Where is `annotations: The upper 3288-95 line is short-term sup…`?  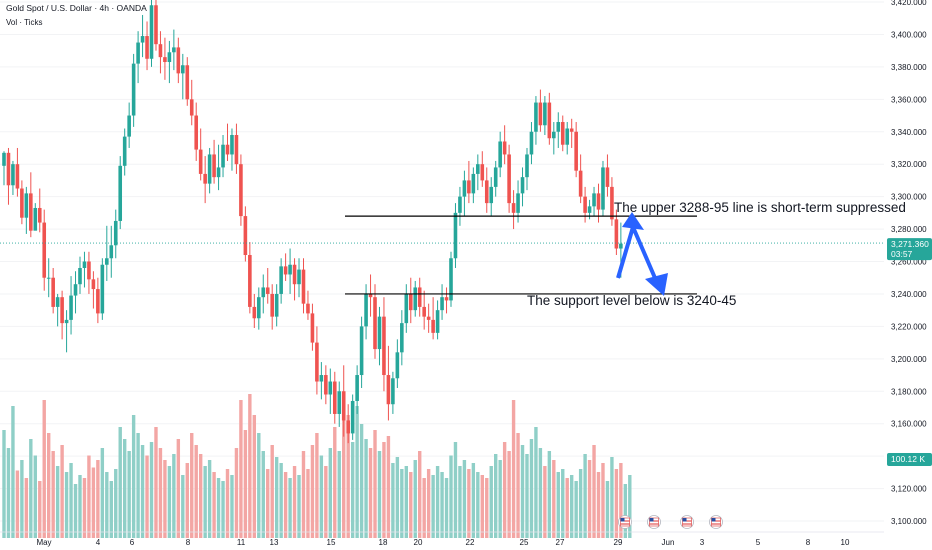
annotations: The upper 3288-95 line is short-term sup… is located at coordinates (716, 254).